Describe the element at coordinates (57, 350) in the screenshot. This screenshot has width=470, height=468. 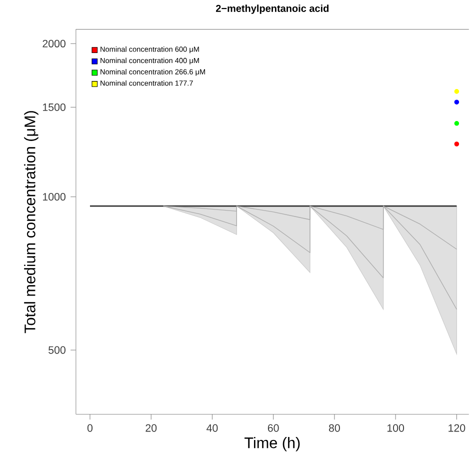
I see `y-tick-label: 500` at that location.